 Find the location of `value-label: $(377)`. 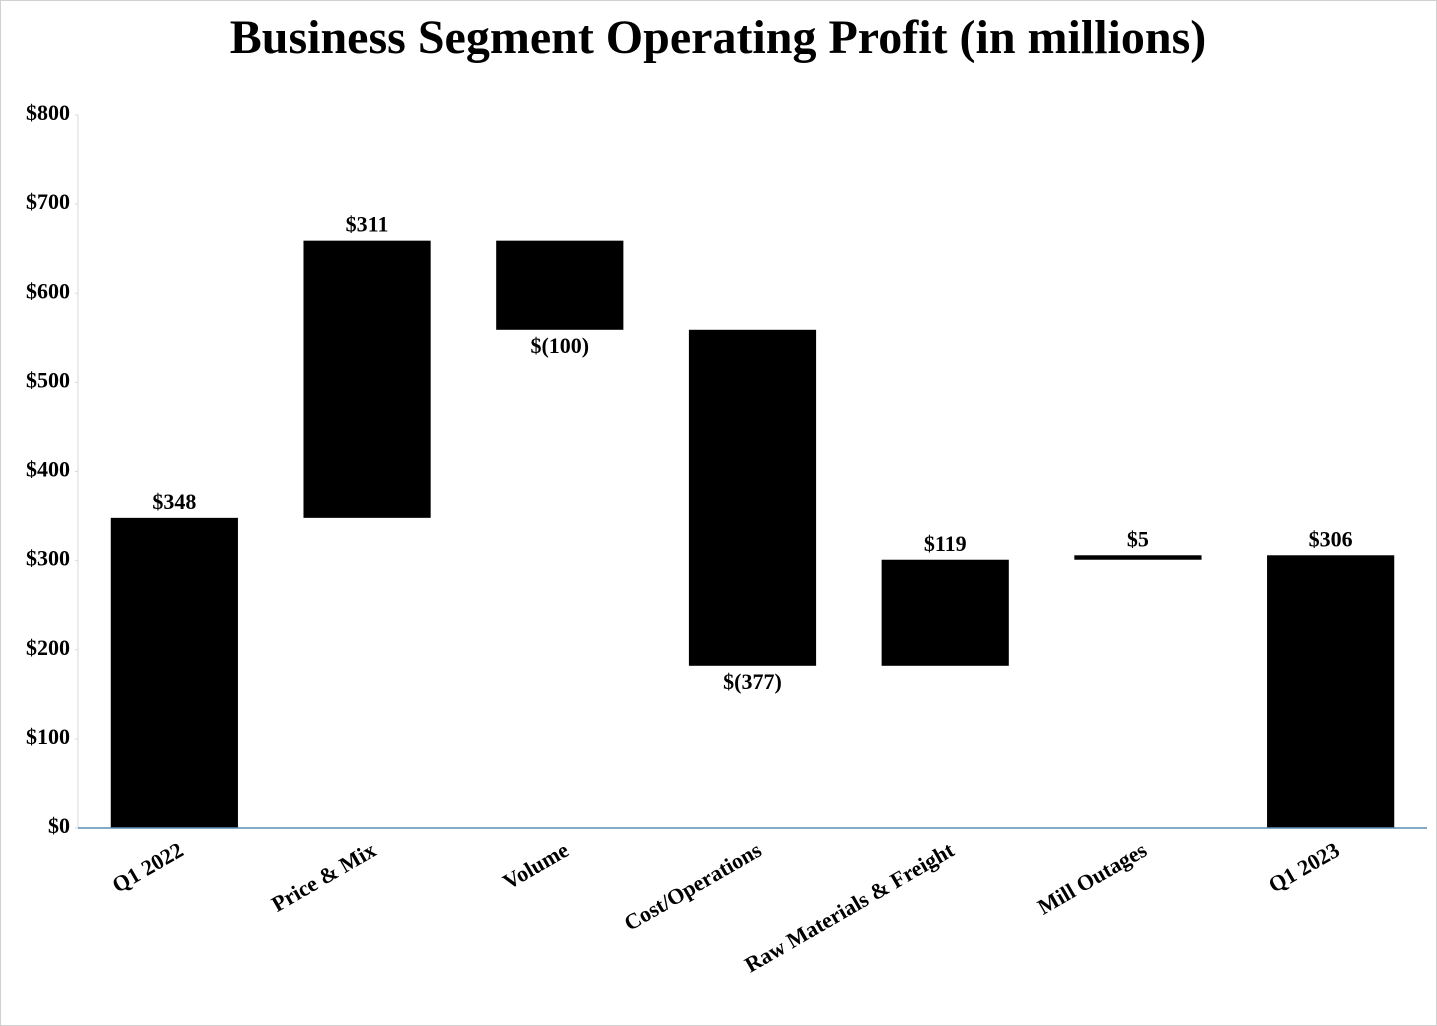

value-label: $(377) is located at coordinates (752, 681).